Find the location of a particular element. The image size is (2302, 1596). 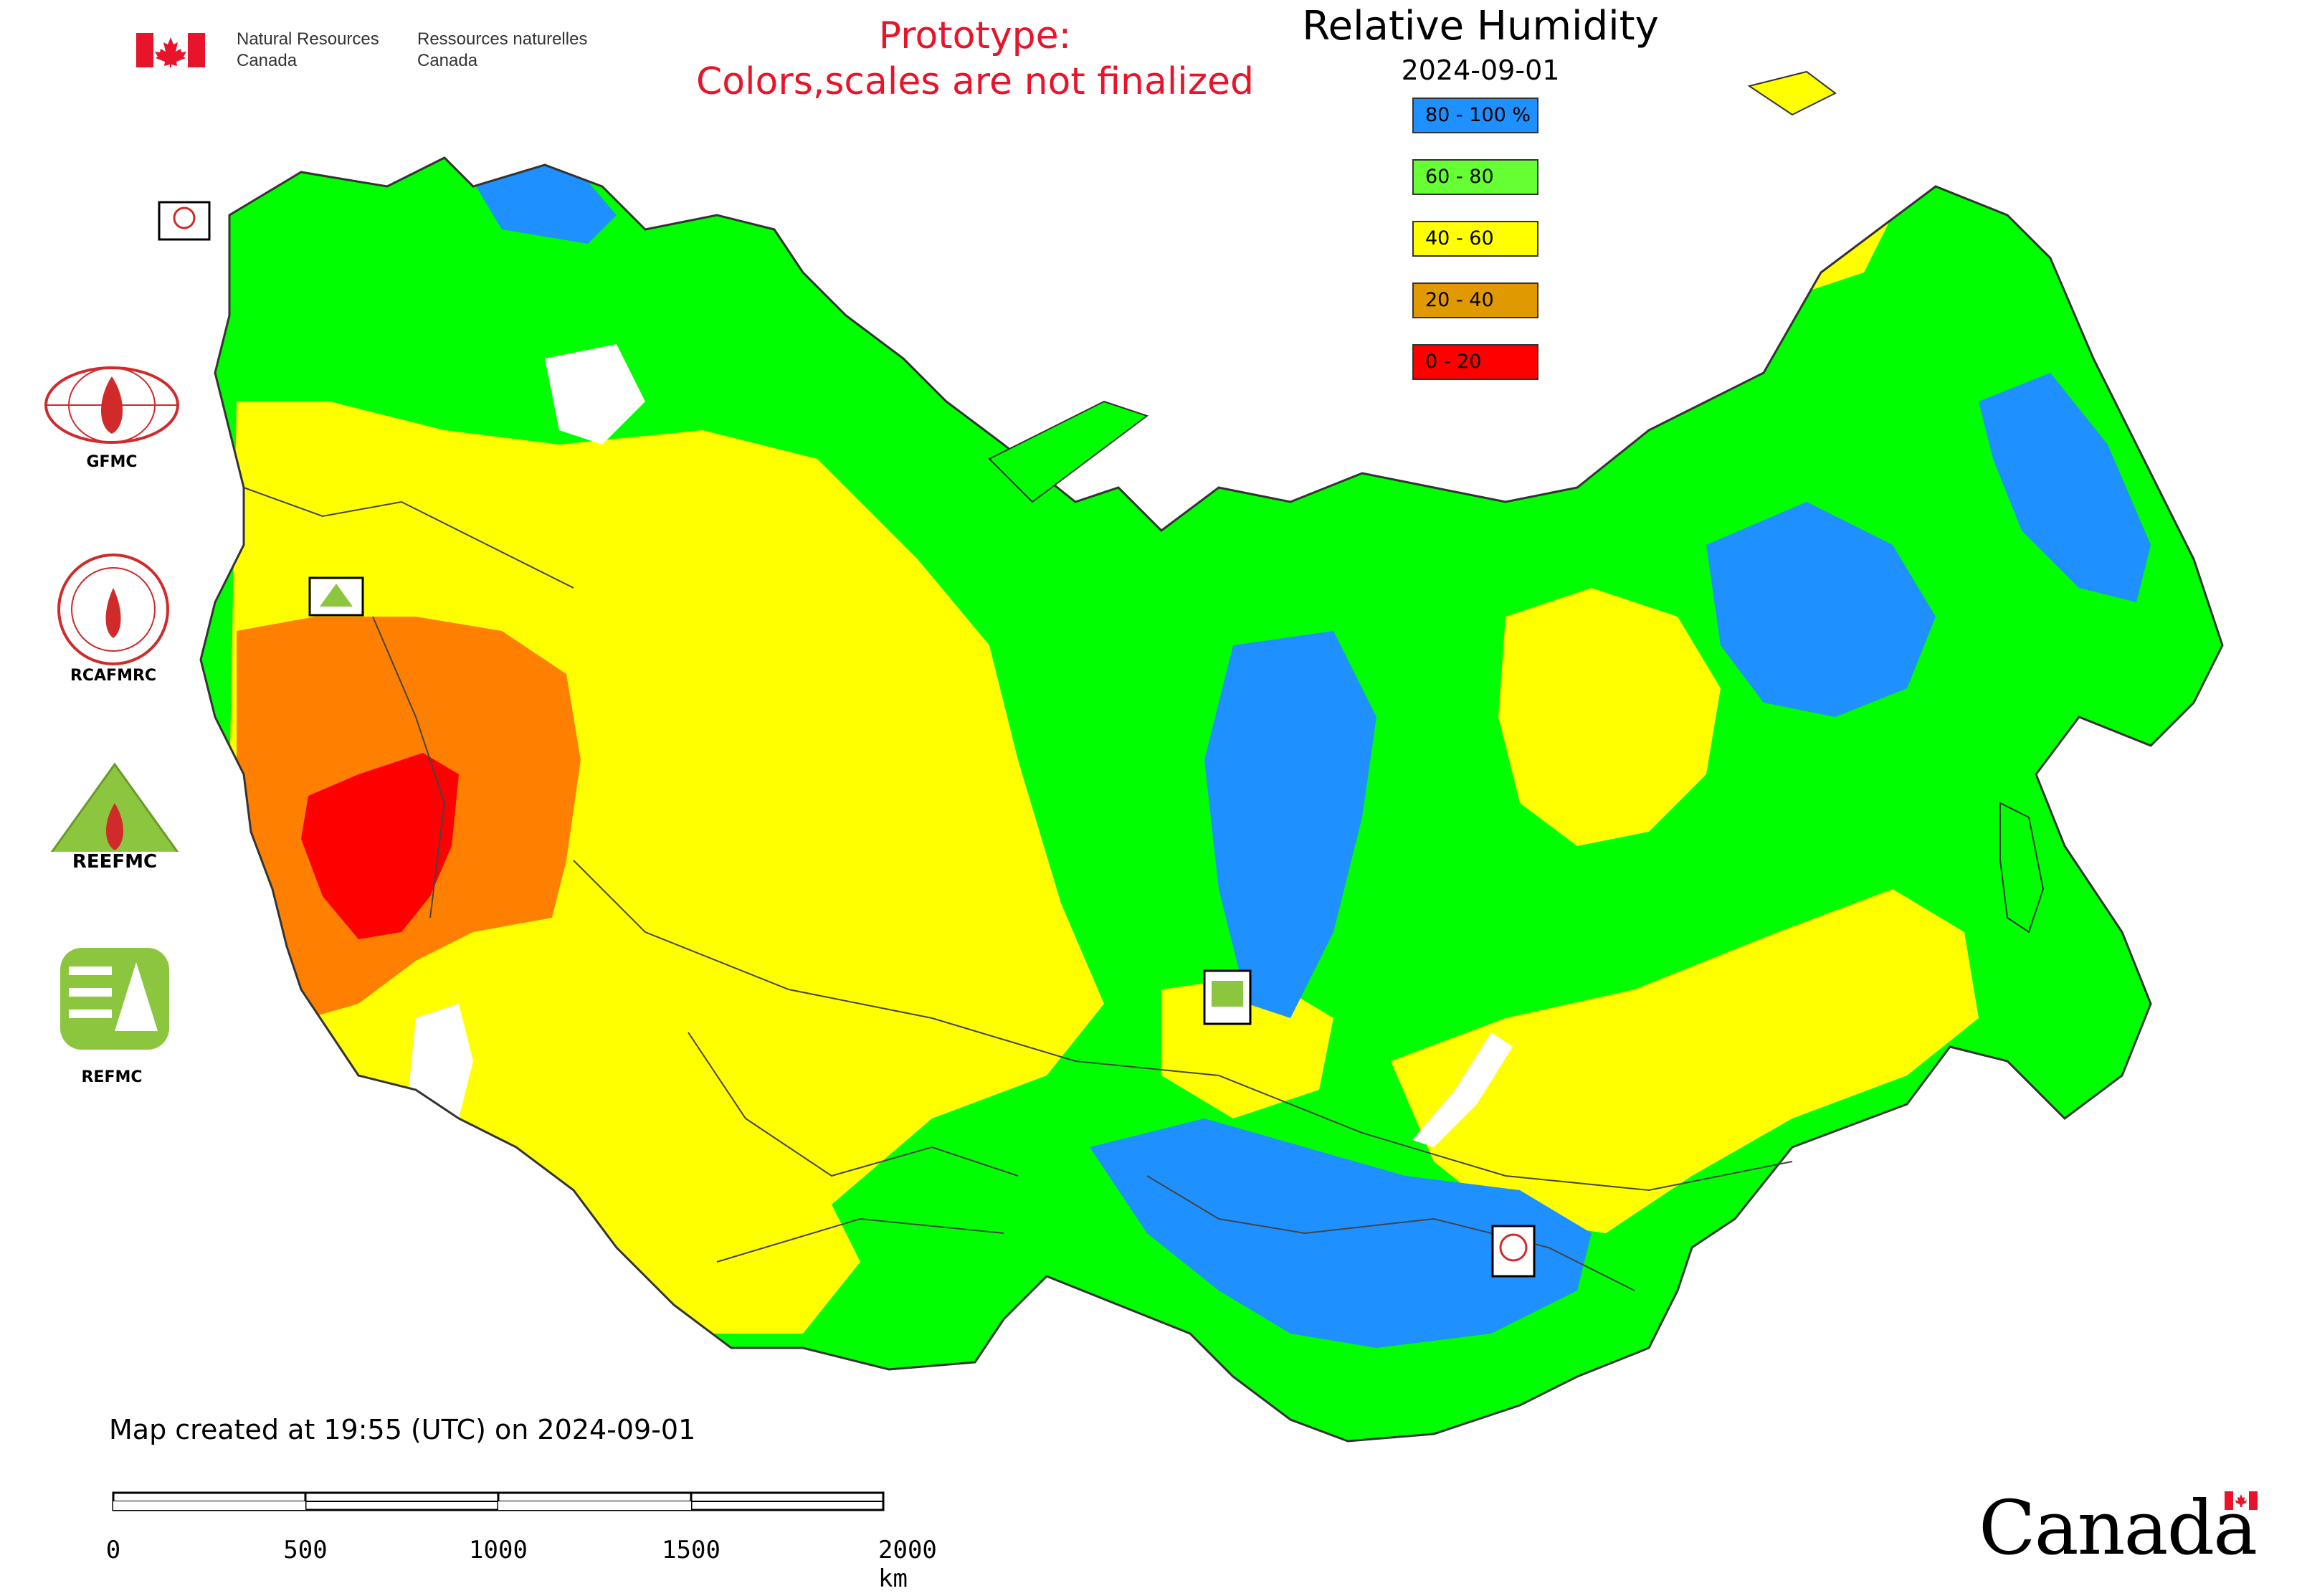

legend-item-20-40: 20 - 40 is located at coordinates (1475, 300).